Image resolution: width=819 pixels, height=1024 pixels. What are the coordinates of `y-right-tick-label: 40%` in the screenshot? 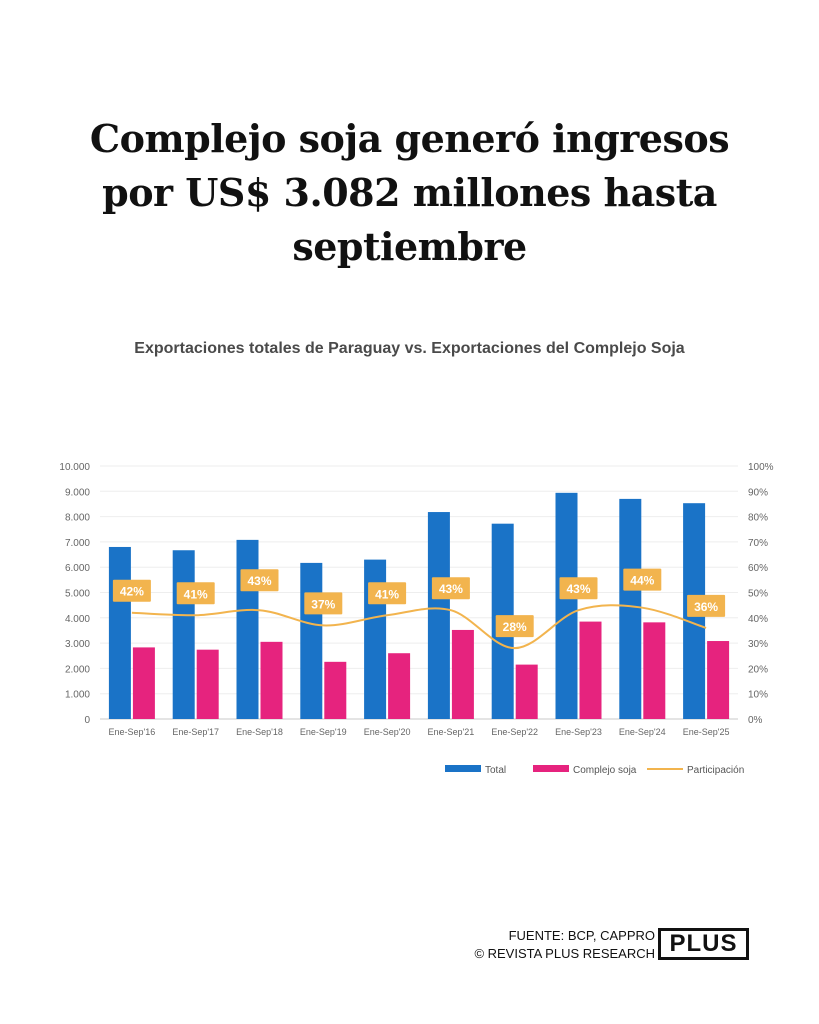 It's located at (758, 619).